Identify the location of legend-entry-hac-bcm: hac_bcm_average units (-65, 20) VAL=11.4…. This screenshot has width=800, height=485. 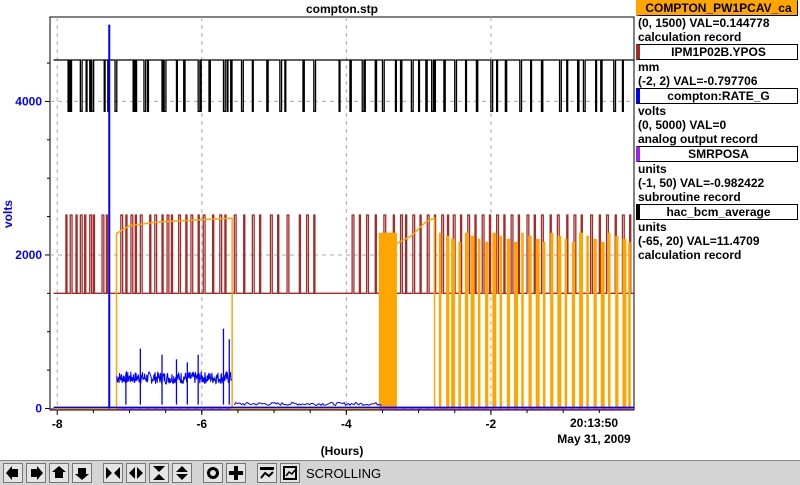
(718, 233).